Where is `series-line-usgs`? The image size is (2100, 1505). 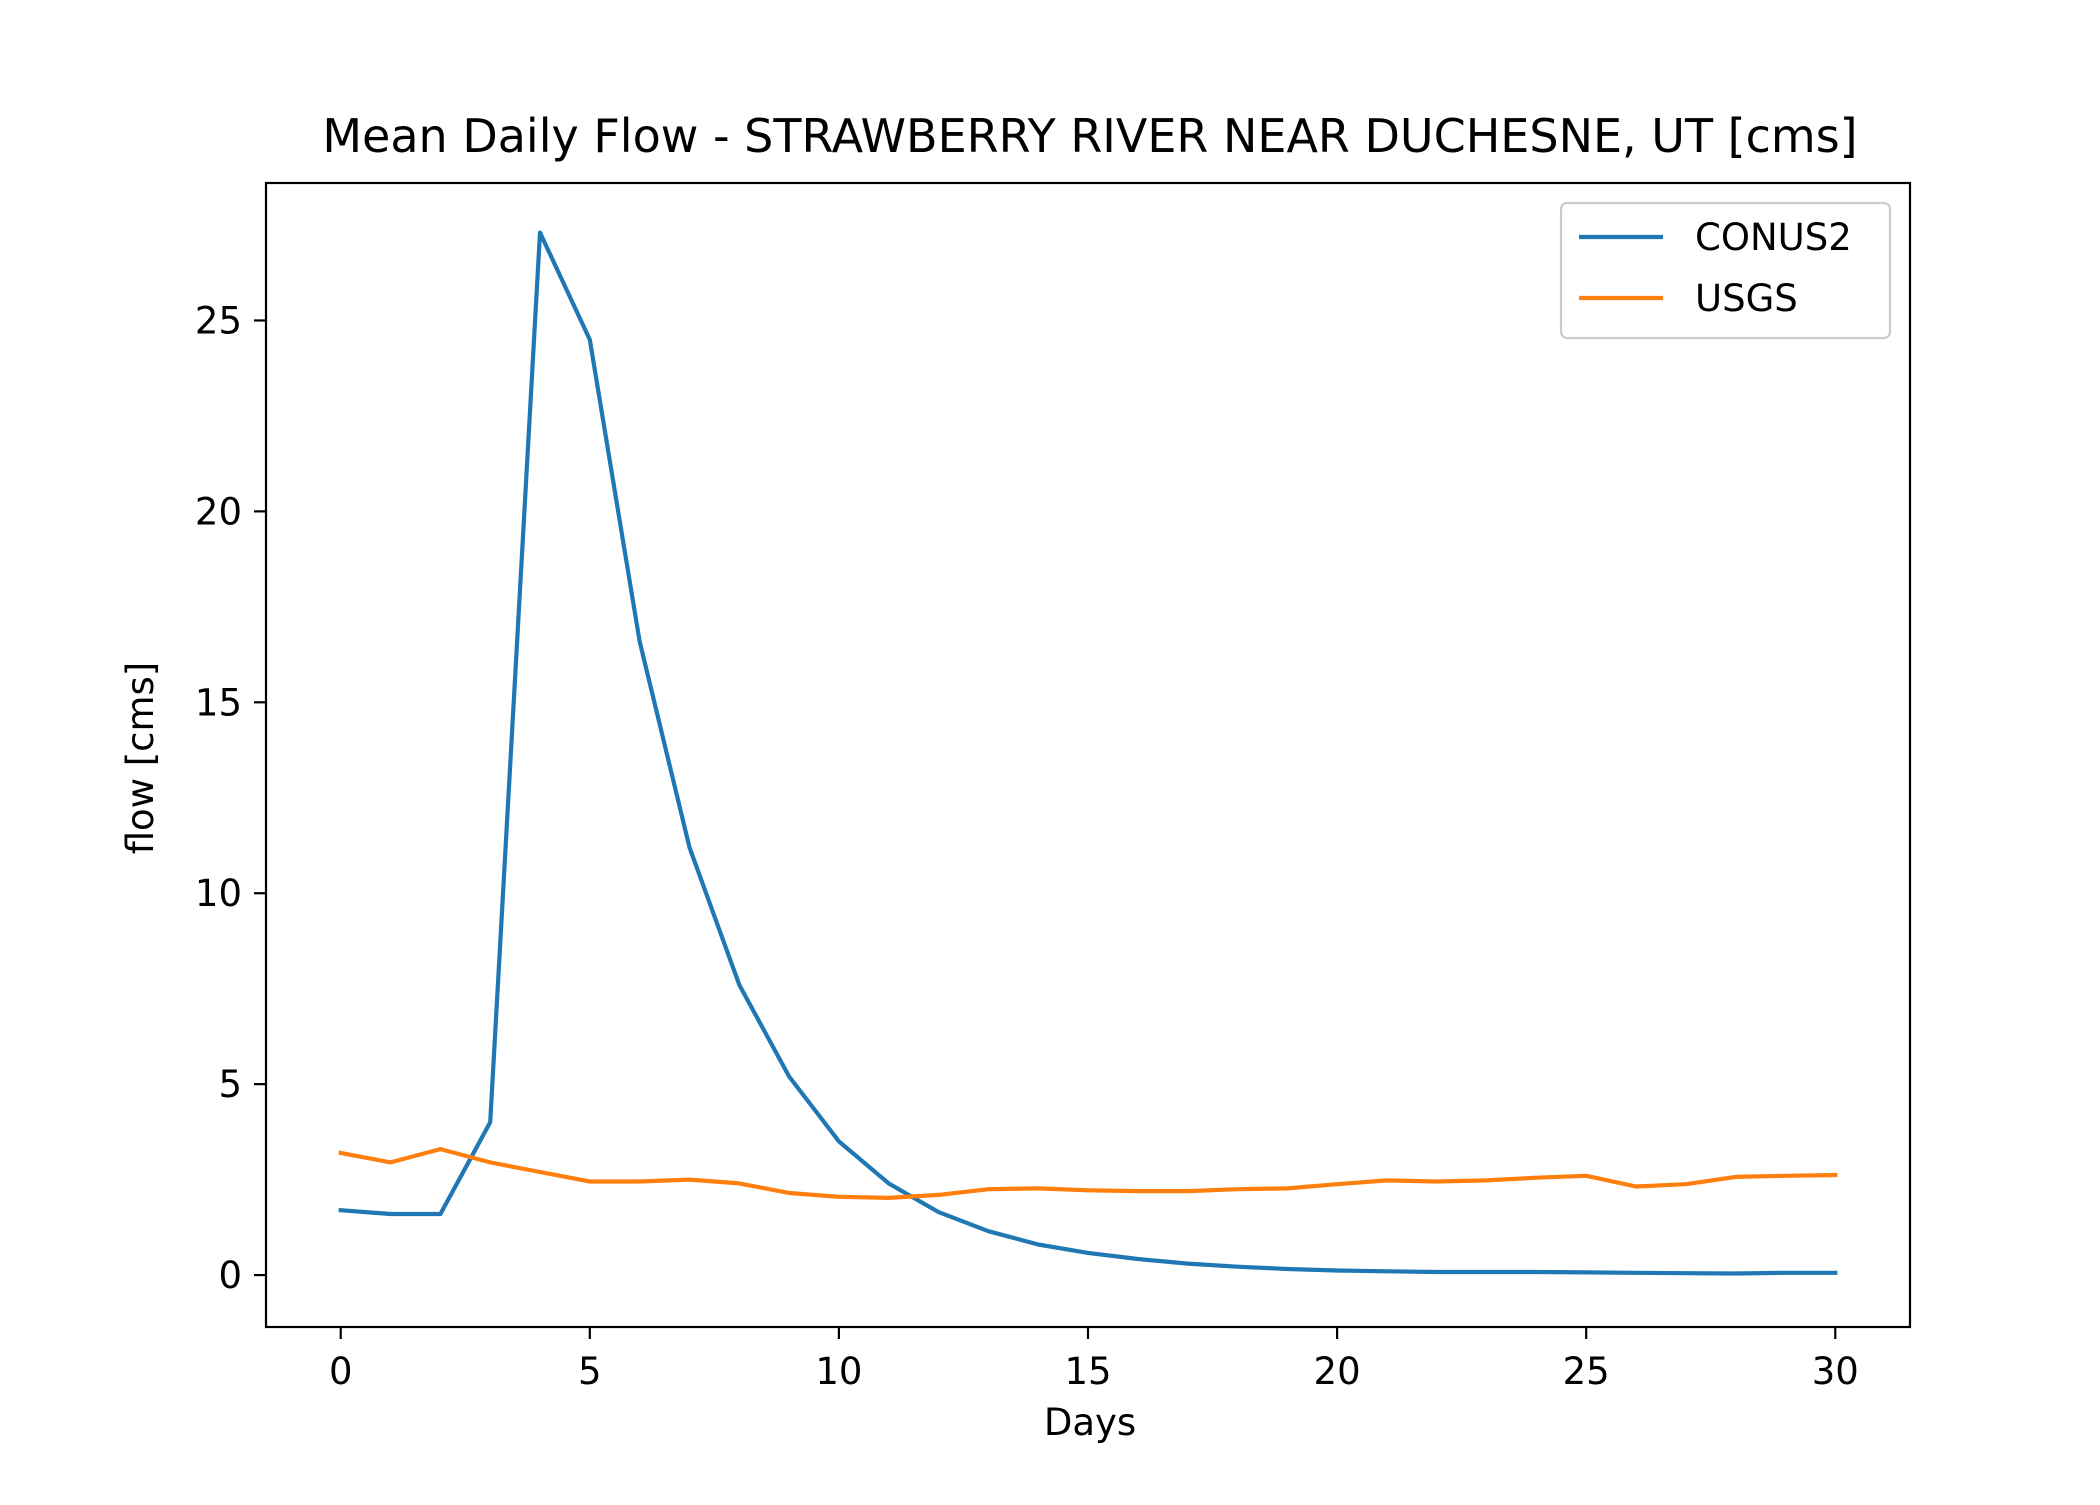 series-line-usgs is located at coordinates (1088, 1173).